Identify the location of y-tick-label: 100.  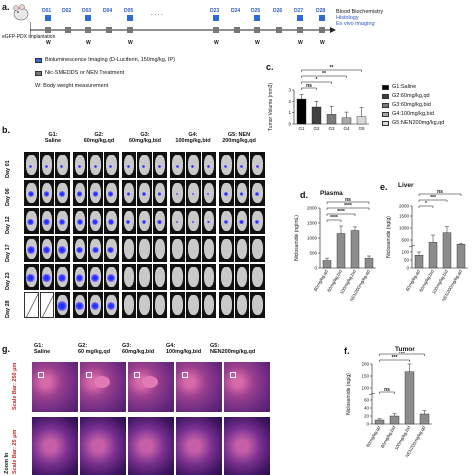
(365, 388).